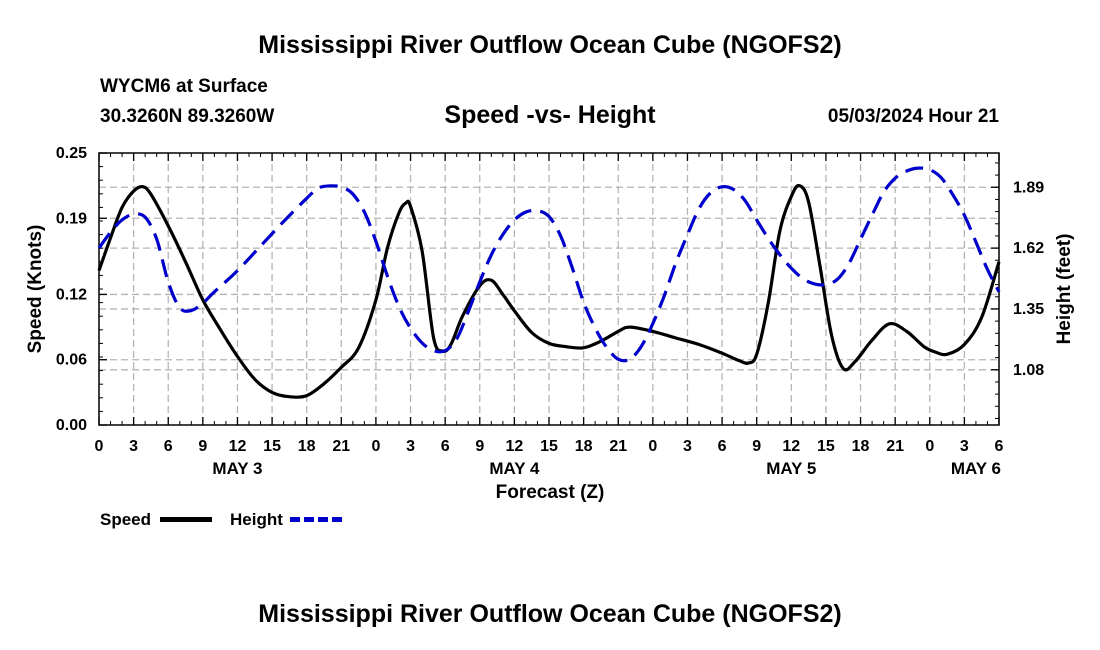 The width and height of the screenshot is (1100, 650). Describe the element at coordinates (1028, 309) in the screenshot. I see `y-right-tick-label: 1.35` at that location.